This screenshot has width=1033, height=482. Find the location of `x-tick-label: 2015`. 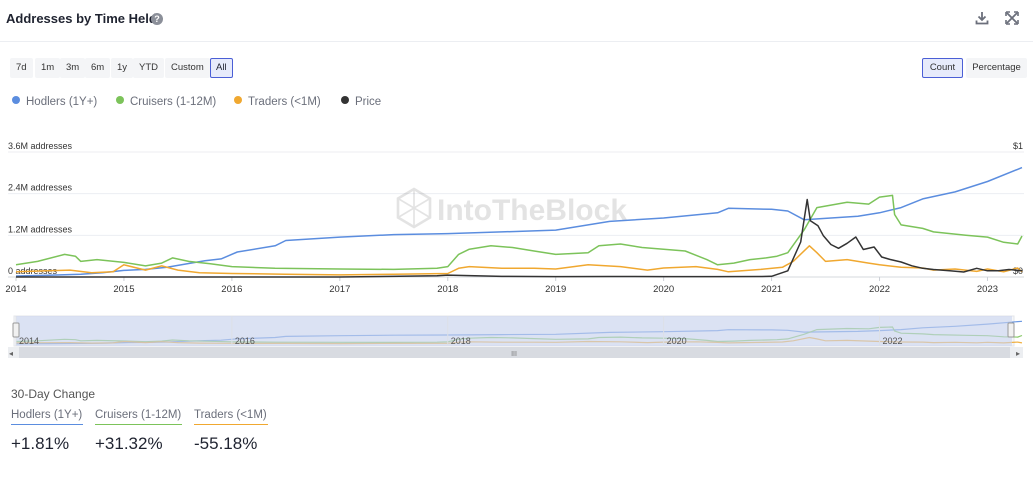

x-tick-label: 2015 is located at coordinates (123, 289).